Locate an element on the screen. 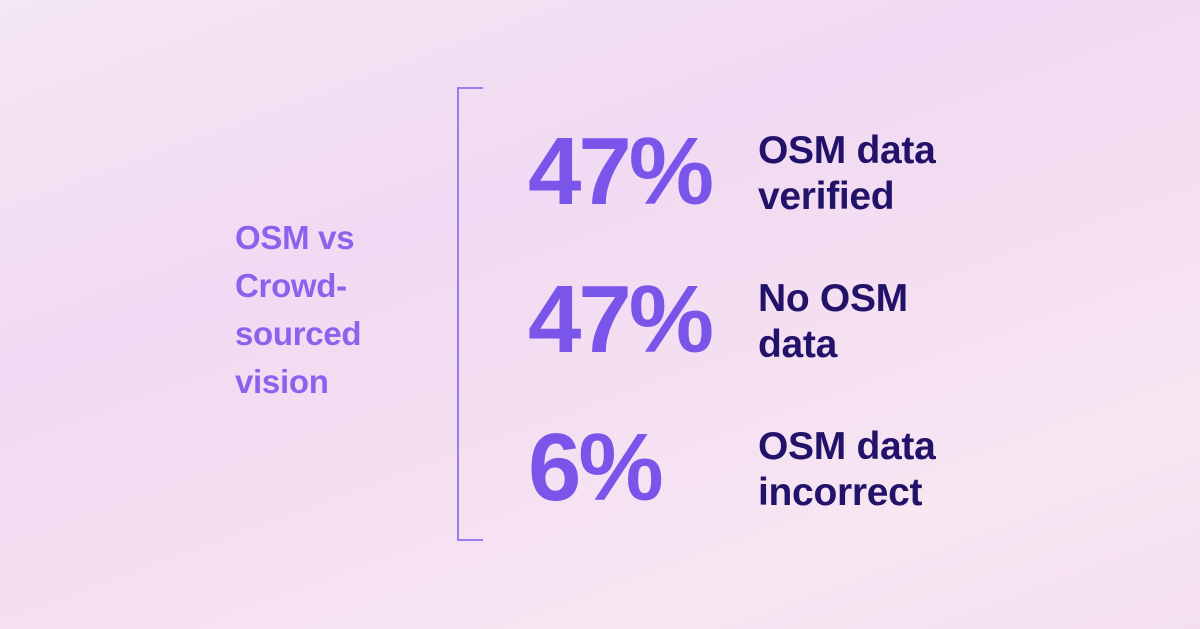  section-label: OSM vs Crowd- sourced vision is located at coordinates (325, 310).